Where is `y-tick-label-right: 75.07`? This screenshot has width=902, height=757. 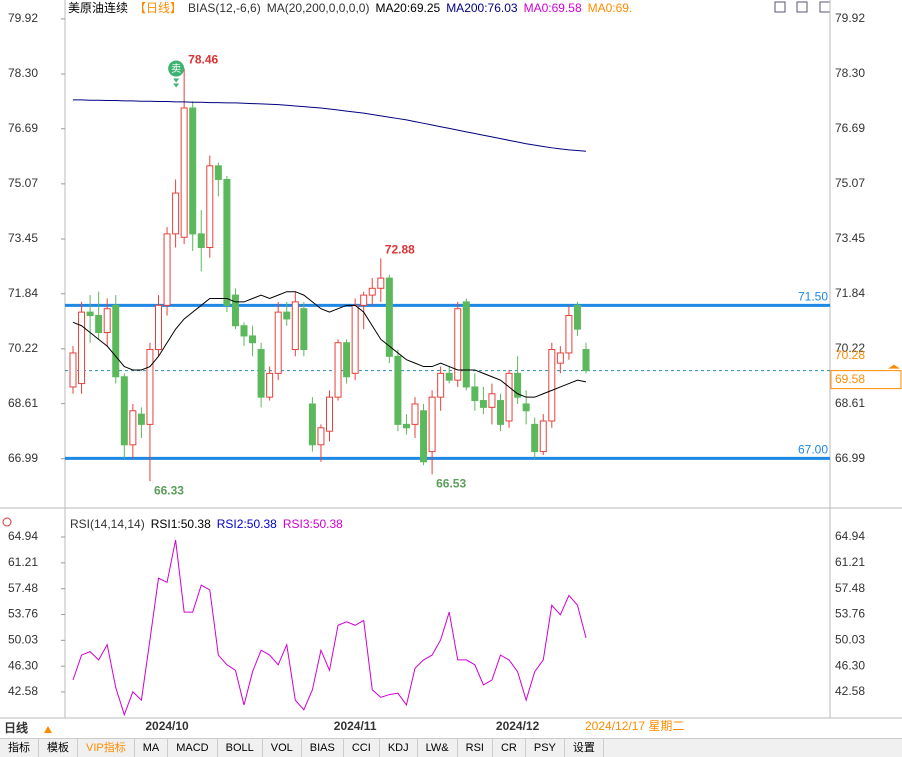 y-tick-label-right: 75.07 is located at coordinates (850, 183).